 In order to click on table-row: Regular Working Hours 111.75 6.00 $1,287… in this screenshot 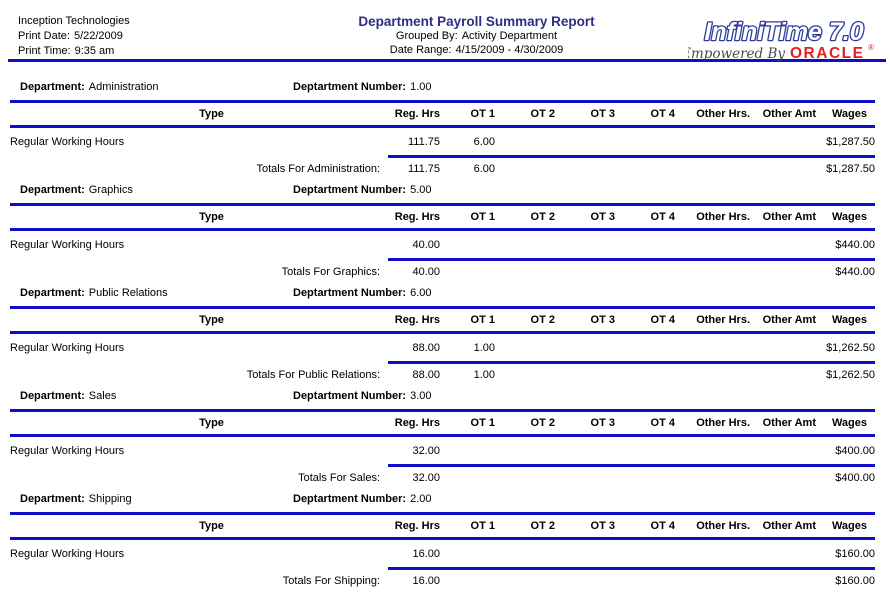, I will do `click(445, 141)`.